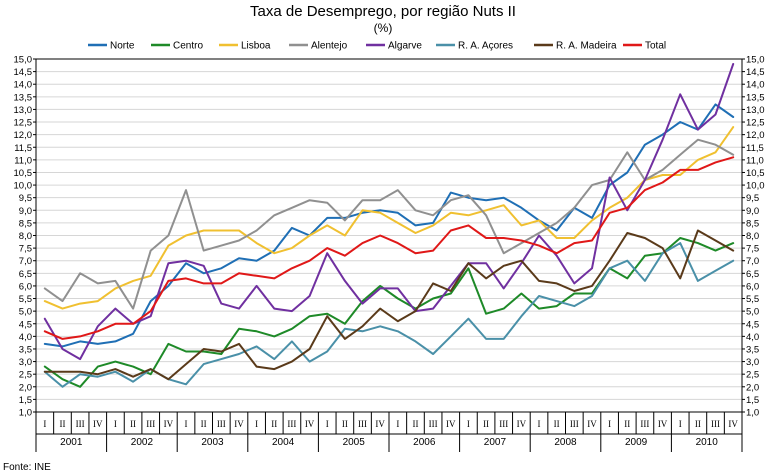 The height and width of the screenshot is (476, 781). What do you see at coordinates (354, 442) in the screenshot?
I see `year-label: 2005` at bounding box center [354, 442].